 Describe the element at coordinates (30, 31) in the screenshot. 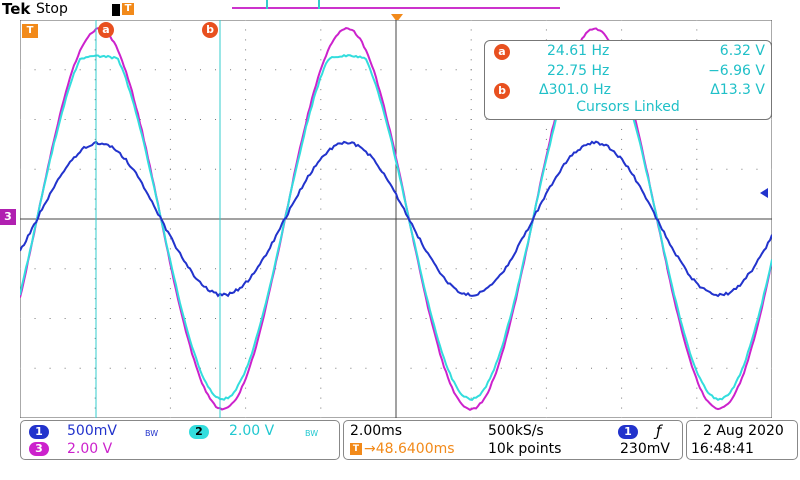

I see `trigger-marker-icon: T` at that location.